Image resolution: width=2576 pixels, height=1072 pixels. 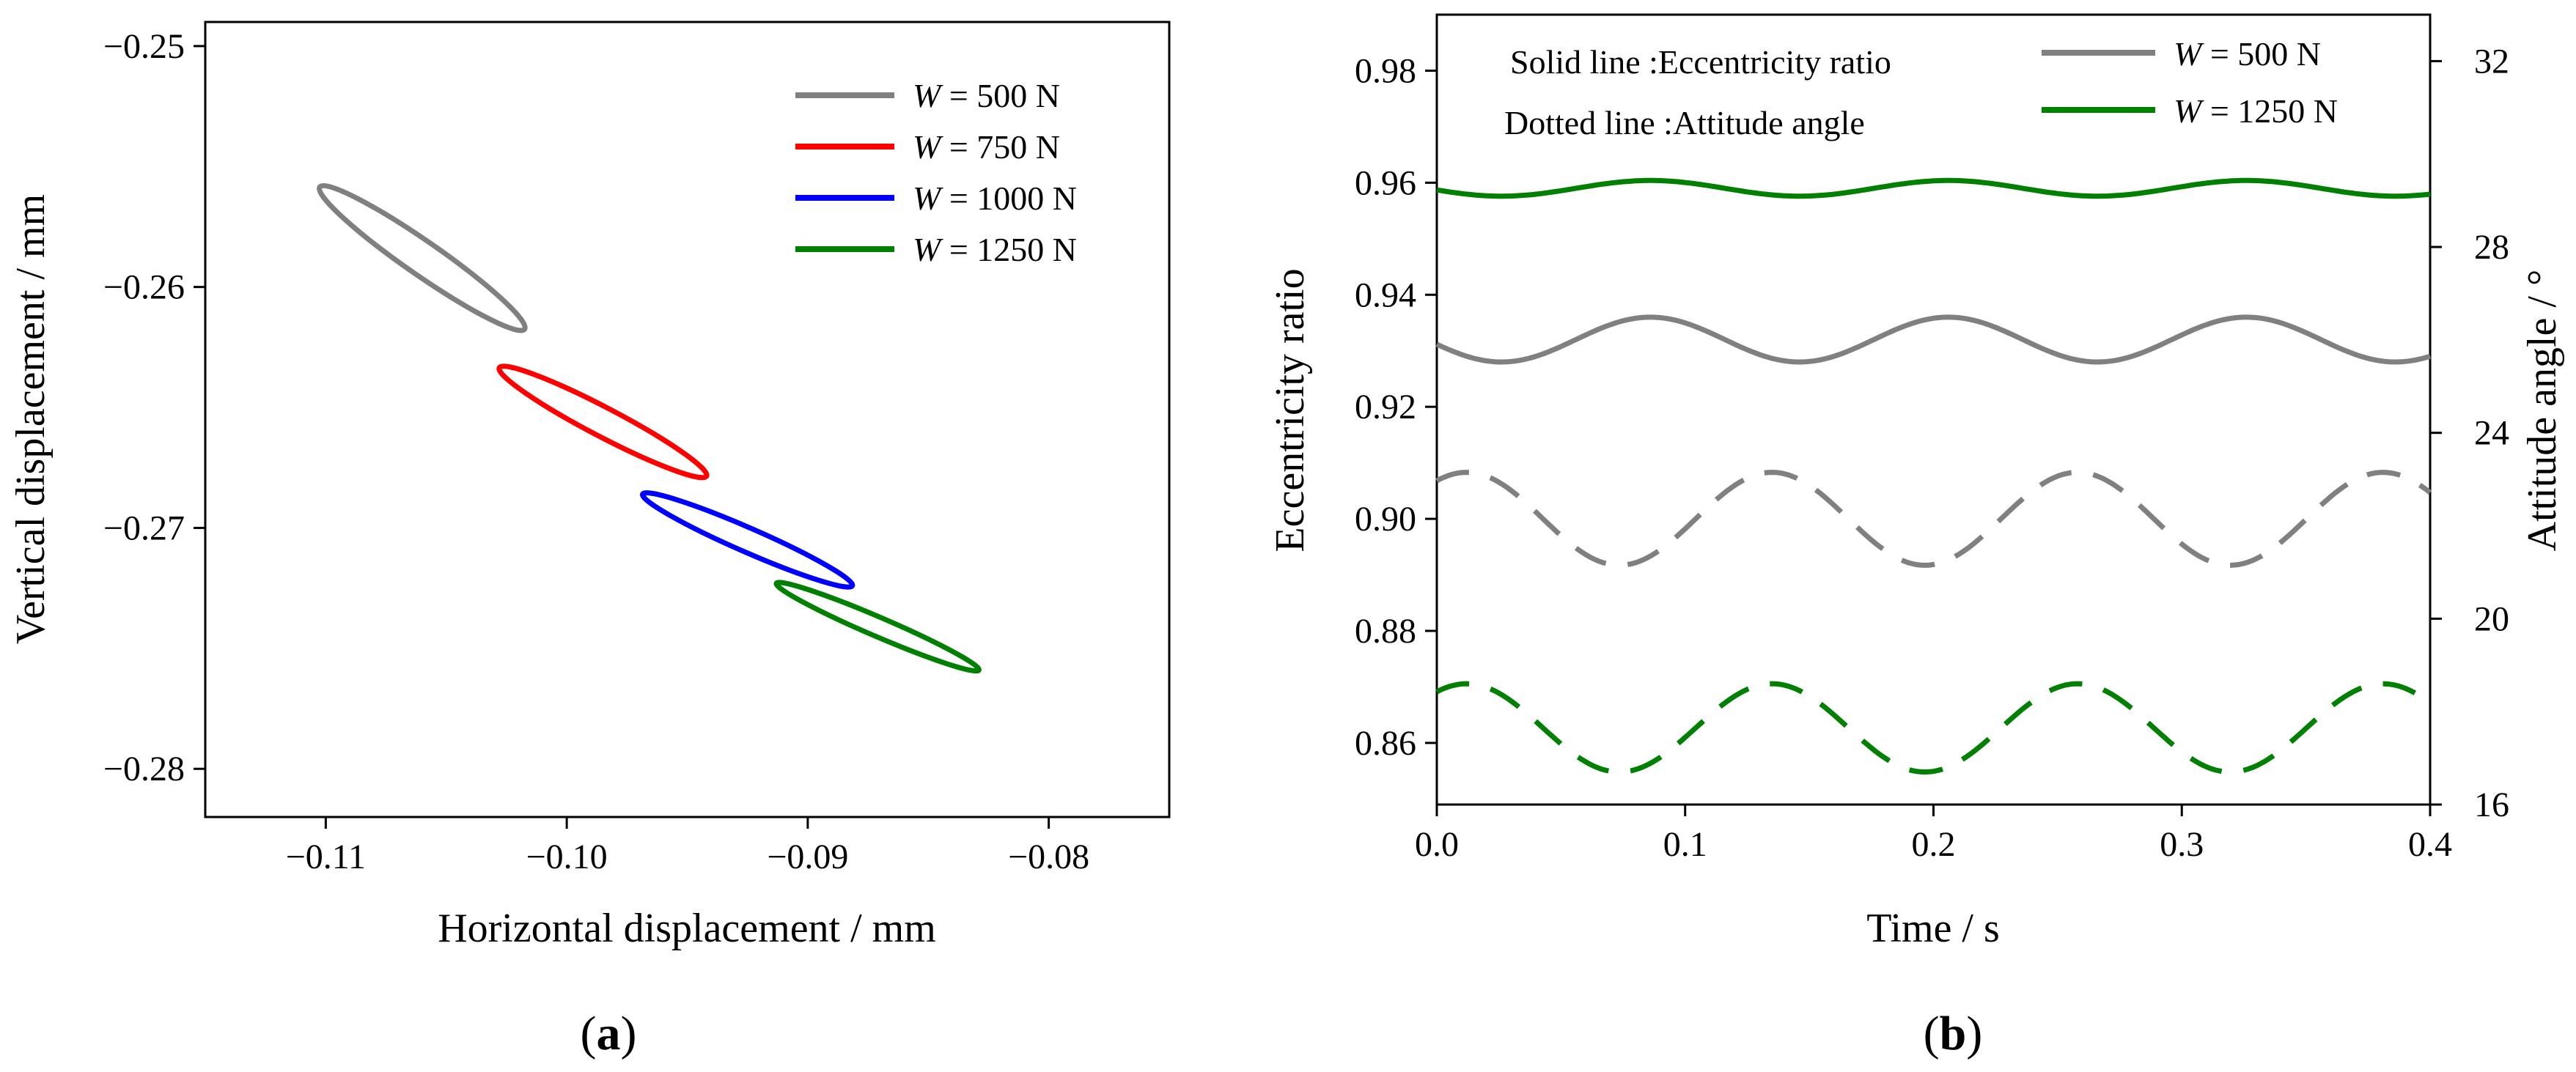 What do you see at coordinates (2491, 247) in the screenshot?
I see `y2-tick-label-b: 28` at bounding box center [2491, 247].